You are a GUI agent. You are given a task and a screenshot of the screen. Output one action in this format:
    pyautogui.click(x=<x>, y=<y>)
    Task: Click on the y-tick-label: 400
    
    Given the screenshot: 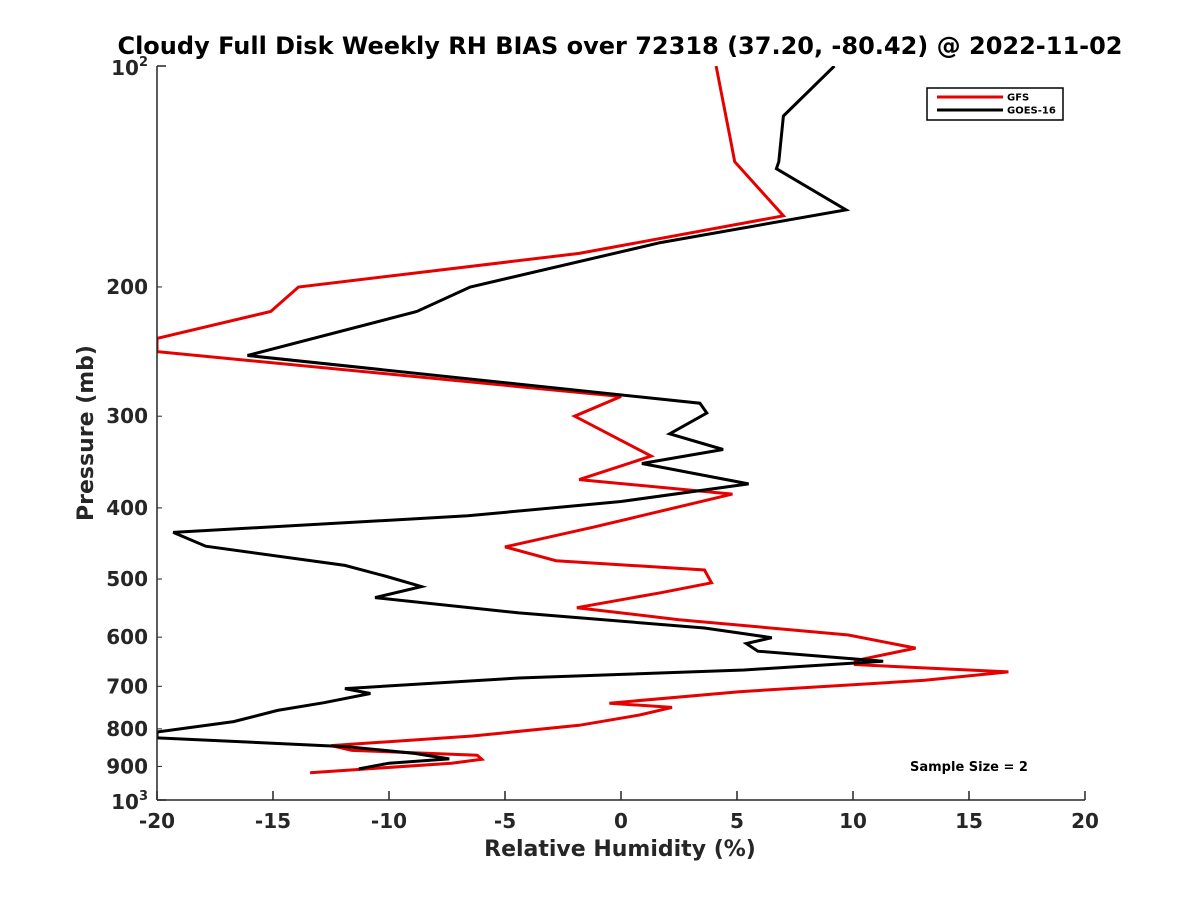 What is the action you would take?
    pyautogui.click(x=127, y=508)
    